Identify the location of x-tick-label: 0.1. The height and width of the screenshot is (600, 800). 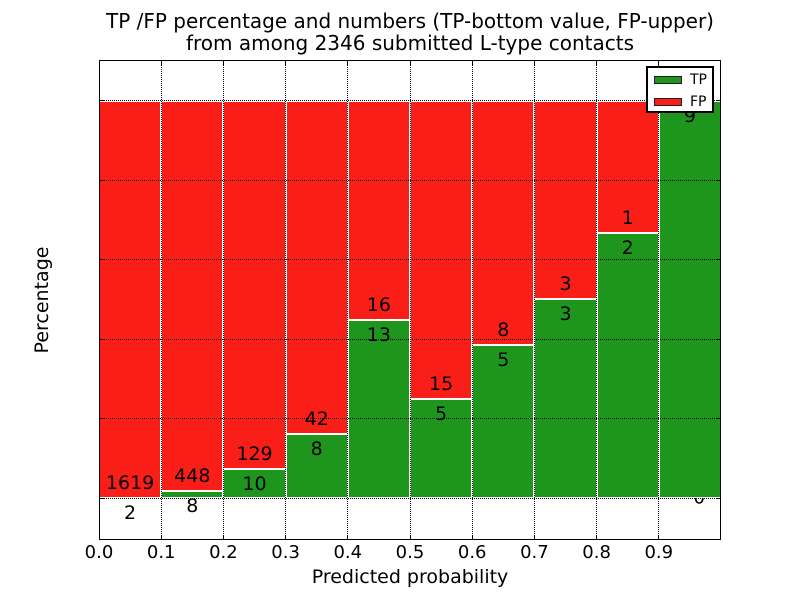
(161, 552).